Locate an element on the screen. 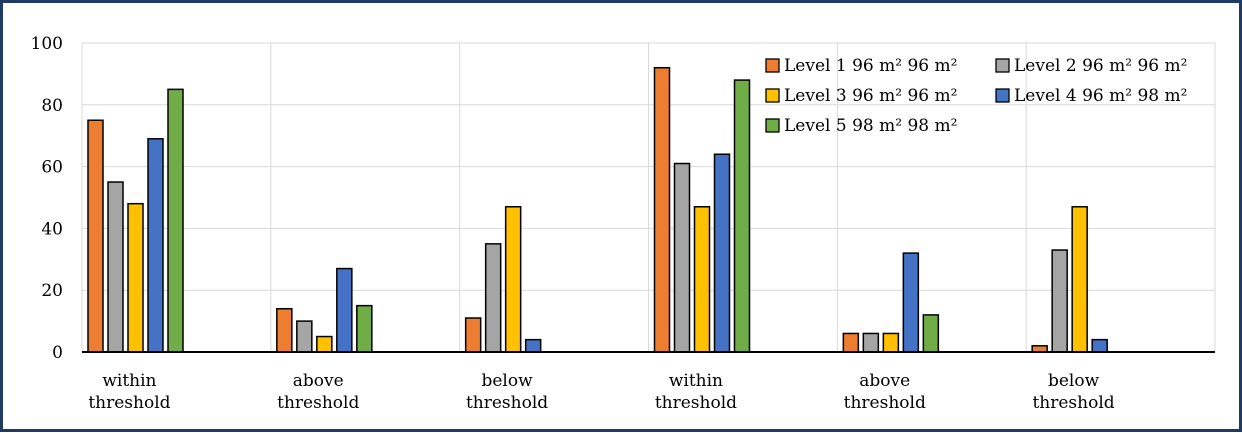 This screenshot has width=1242, height=433. legend-item: Level 2 96 m² 96 m² is located at coordinates (1091, 66).